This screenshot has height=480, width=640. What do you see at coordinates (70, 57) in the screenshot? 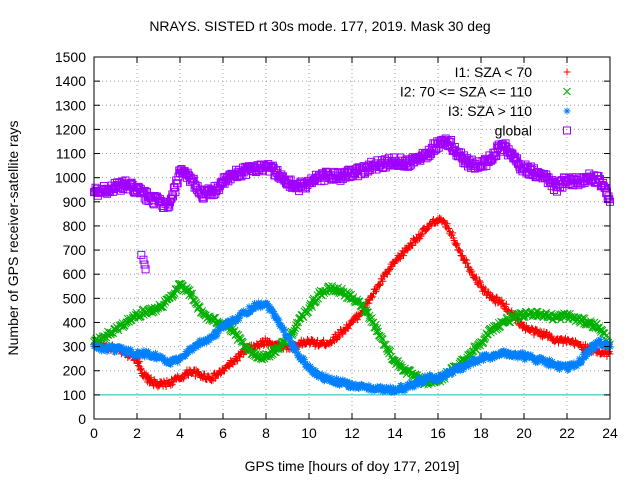
I see `y-tick-label: 1500` at bounding box center [70, 57].